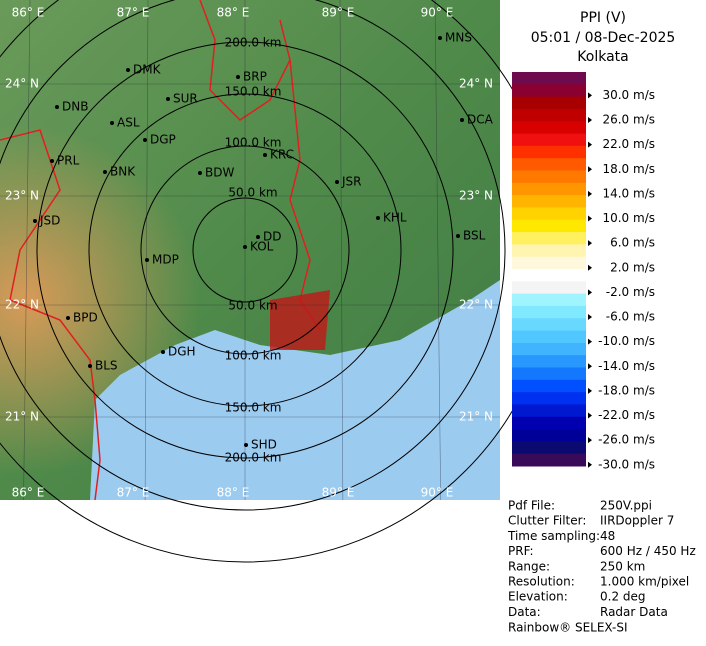 This screenshot has height=646, width=706. What do you see at coordinates (622, 566) in the screenshot?
I see `info-value: 250 km` at bounding box center [622, 566].